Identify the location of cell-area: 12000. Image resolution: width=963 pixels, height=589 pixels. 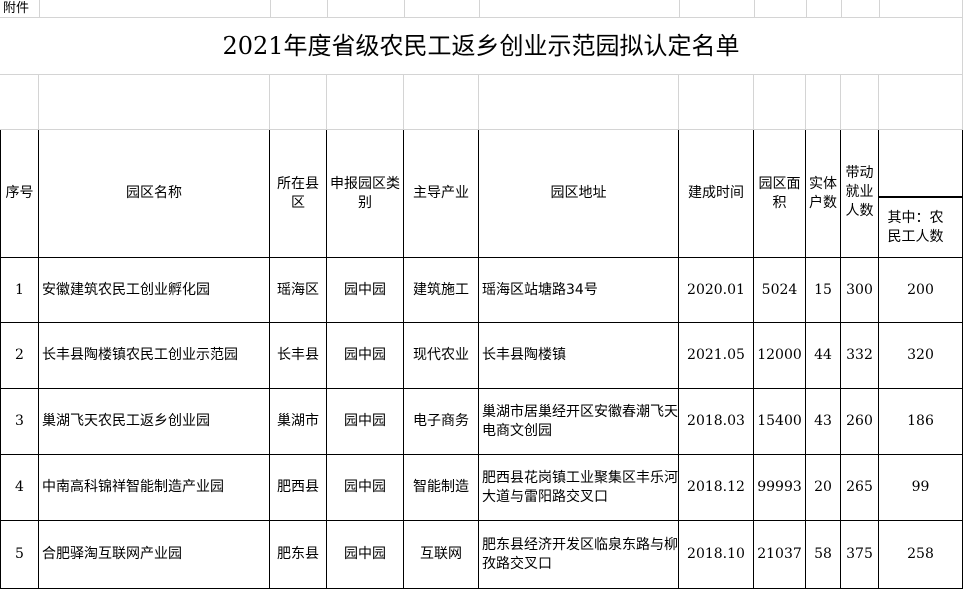
(780, 356).